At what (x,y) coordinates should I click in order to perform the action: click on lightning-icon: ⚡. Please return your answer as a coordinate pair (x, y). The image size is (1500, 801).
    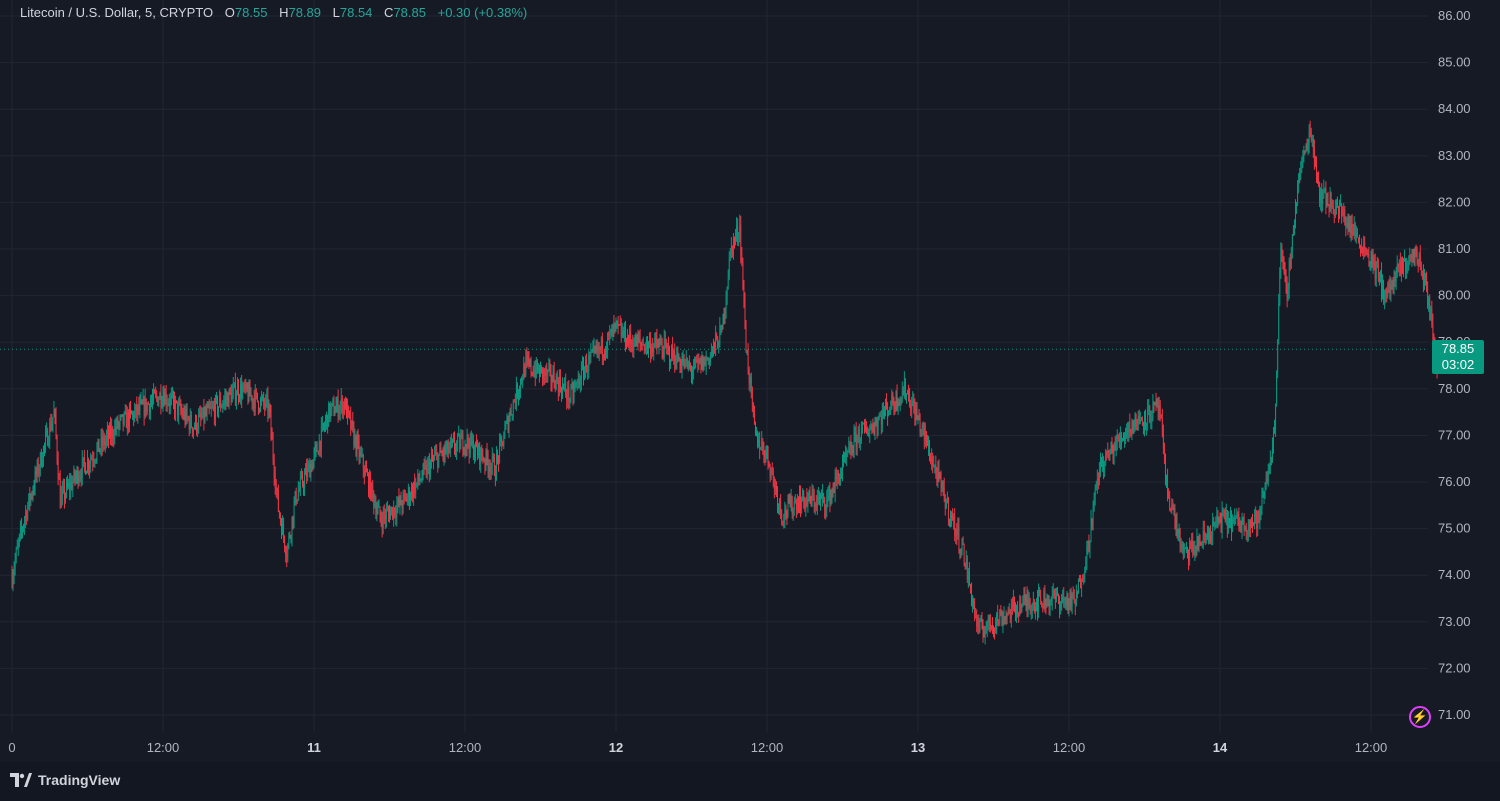
    Looking at the image, I should click on (1420, 717).